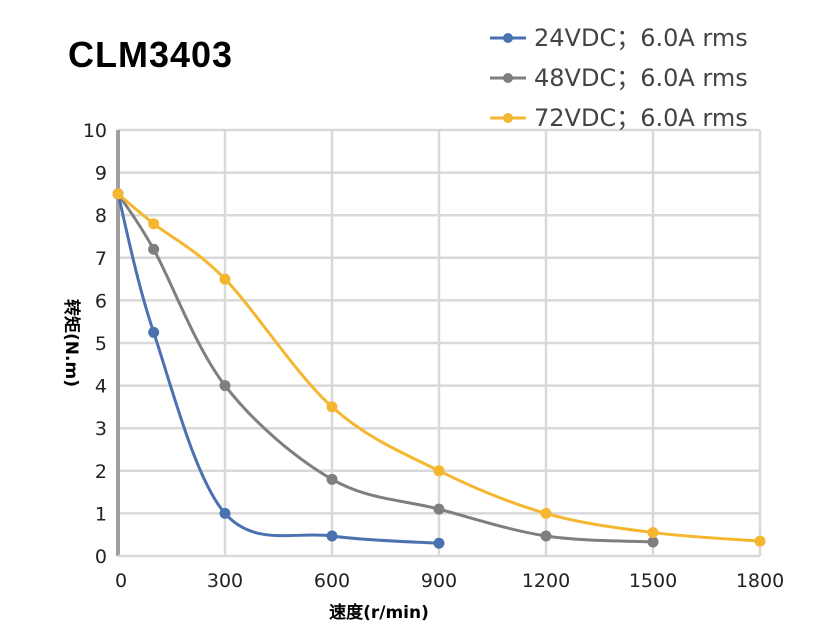 This screenshot has height=640, width=831. What do you see at coordinates (71, 343) in the screenshot?
I see `y-axis-label: 转矩(N.m)` at bounding box center [71, 343].